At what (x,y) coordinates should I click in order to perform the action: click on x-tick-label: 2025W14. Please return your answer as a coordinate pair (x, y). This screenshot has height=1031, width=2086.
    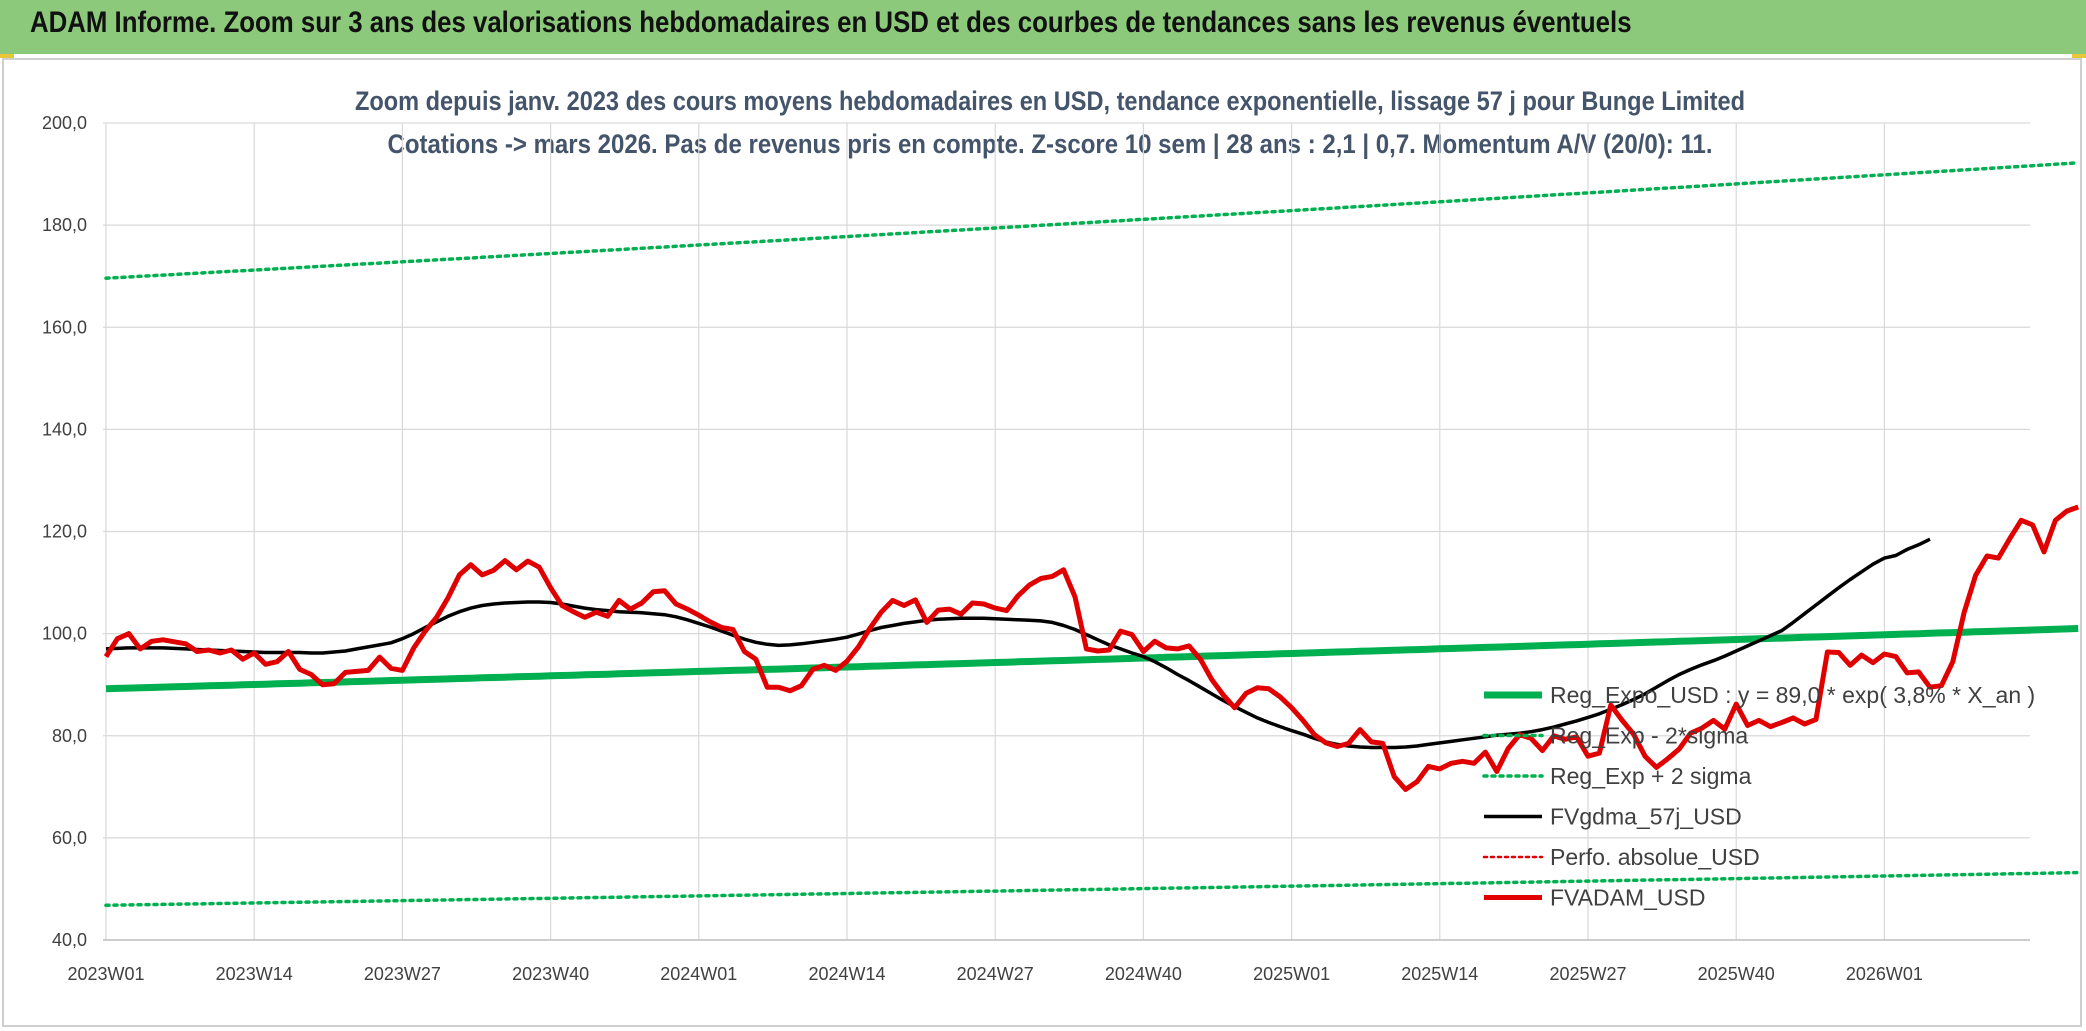
    Looking at the image, I should click on (1439, 974).